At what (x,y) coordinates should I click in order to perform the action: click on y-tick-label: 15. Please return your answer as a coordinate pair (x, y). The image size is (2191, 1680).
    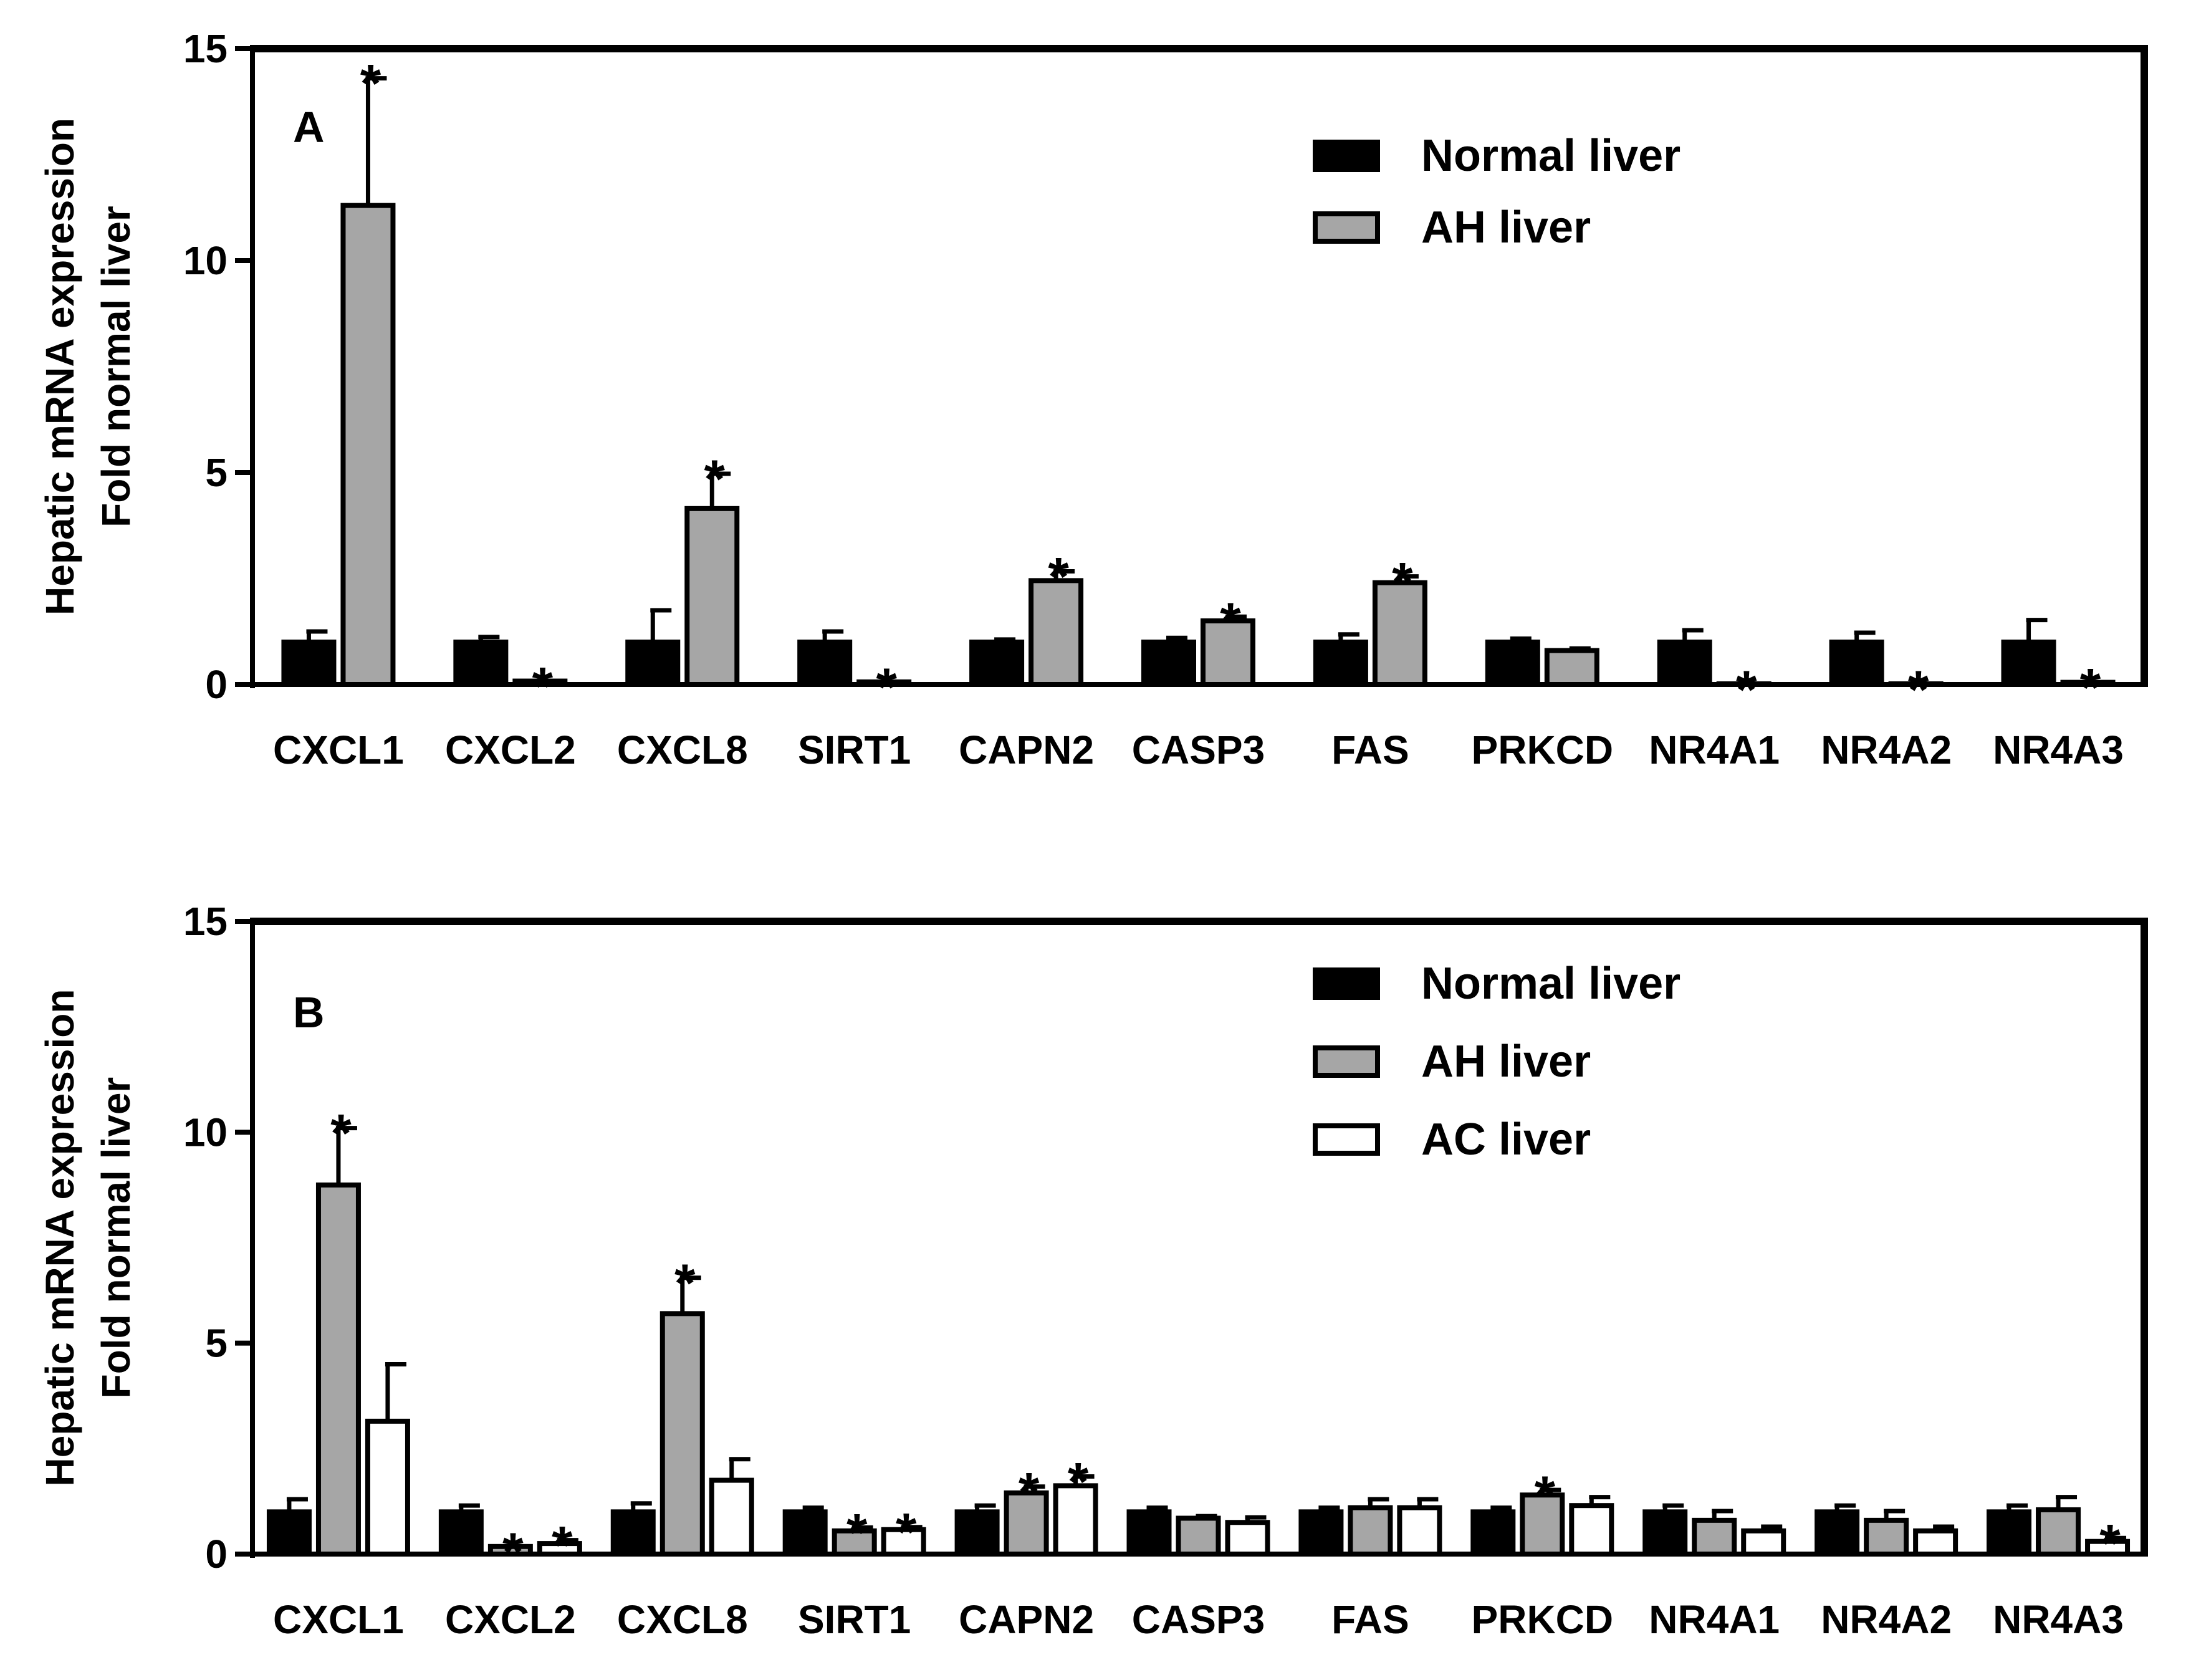
    Looking at the image, I should click on (205, 922).